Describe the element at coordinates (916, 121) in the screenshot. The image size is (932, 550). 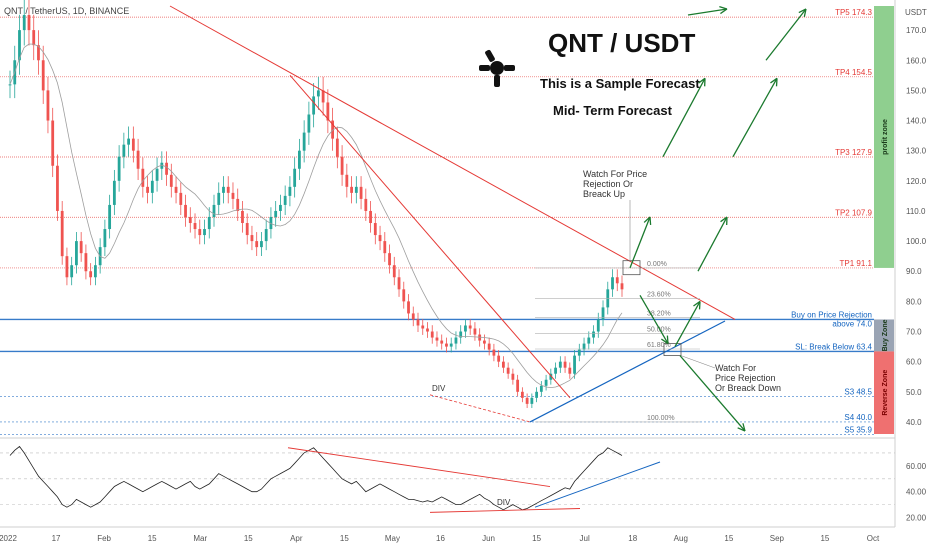
I see `y-tick-140: 140.0` at that location.